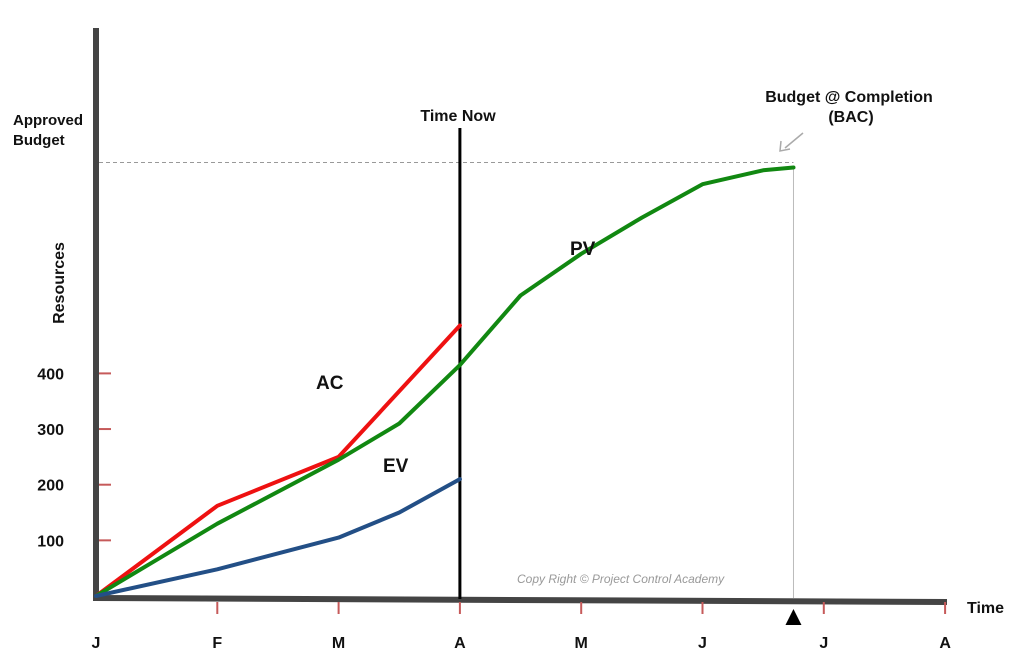 Image resolution: width=1024 pixels, height=658 pixels. Describe the element at coordinates (985, 608) in the screenshot. I see `x-axis-label: Time` at that location.